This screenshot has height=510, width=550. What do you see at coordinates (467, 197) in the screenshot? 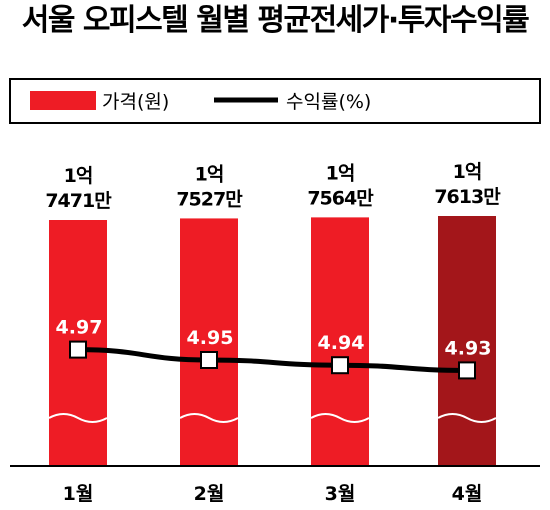
I see `bar-label-bottom-4: 7613만` at bounding box center [467, 197].